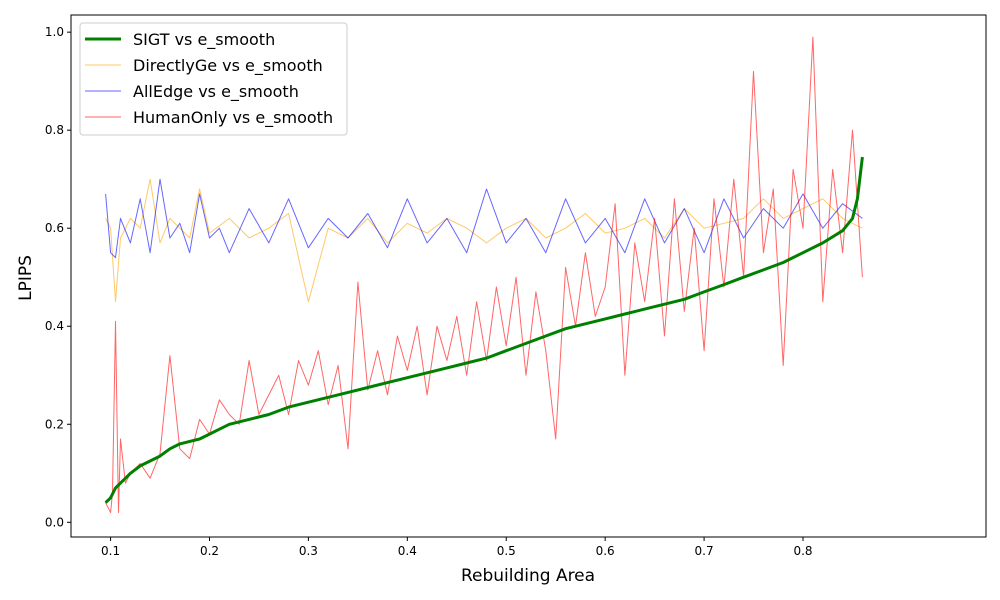 This screenshot has width=1000, height=600. I want to click on legend-label-alledge: AllEdge vs e_smooth, so click(216, 92).